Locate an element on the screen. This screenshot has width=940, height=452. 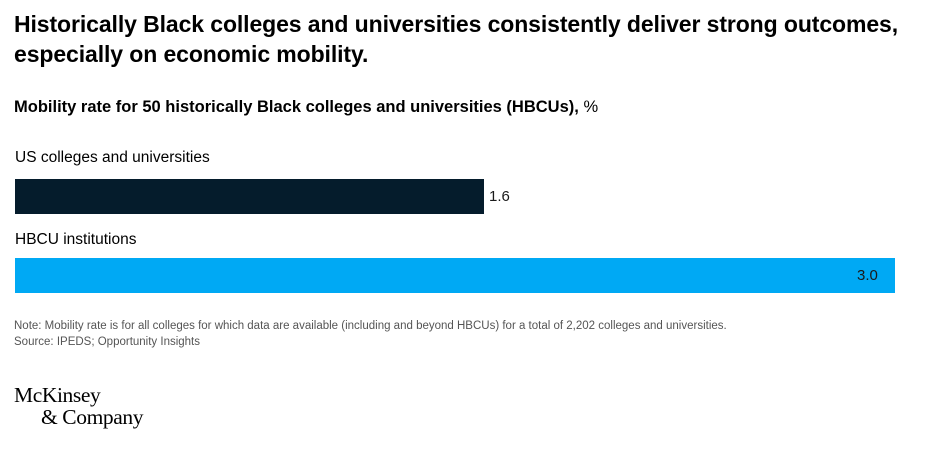
unit-label: % is located at coordinates (591, 107).